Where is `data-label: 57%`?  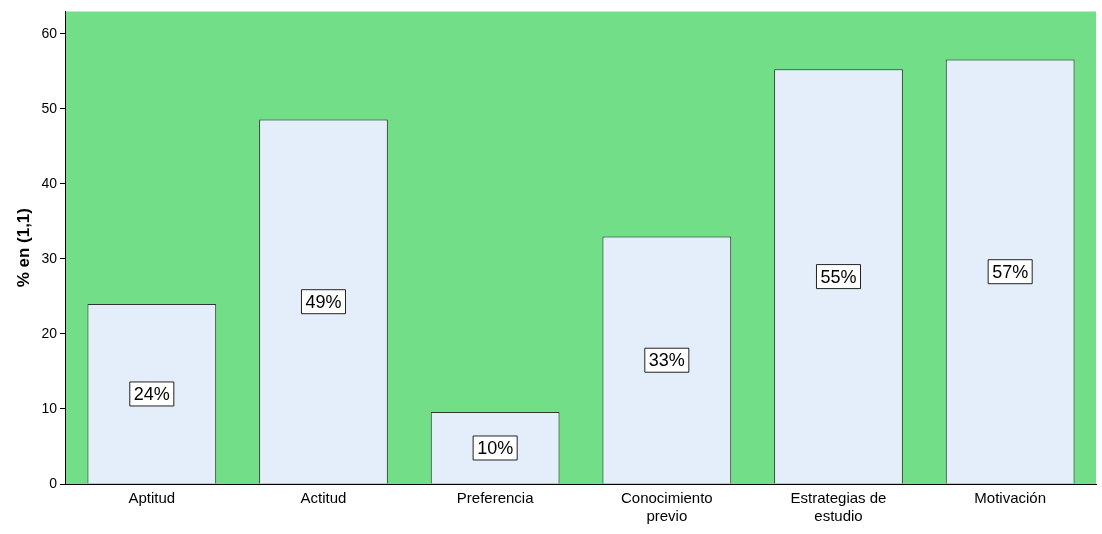
data-label: 57% is located at coordinates (1010, 271).